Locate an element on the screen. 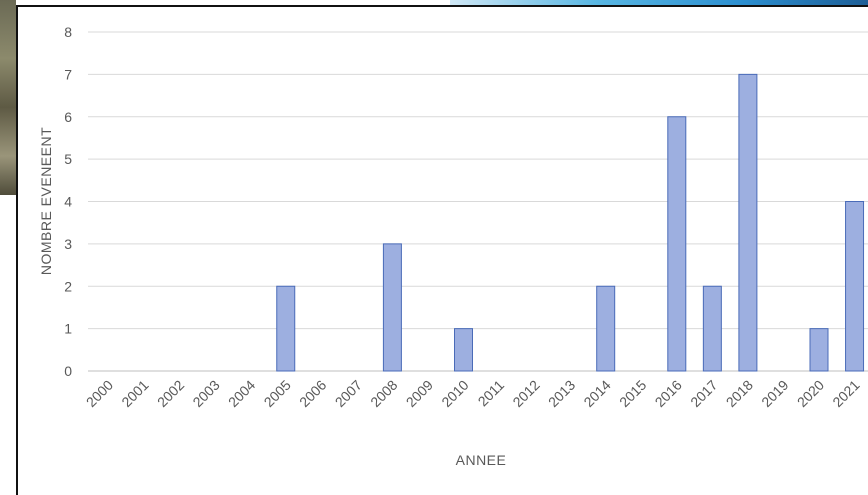 This screenshot has width=868, height=495. x-tick-label: 2019 is located at coordinates (774, 393).